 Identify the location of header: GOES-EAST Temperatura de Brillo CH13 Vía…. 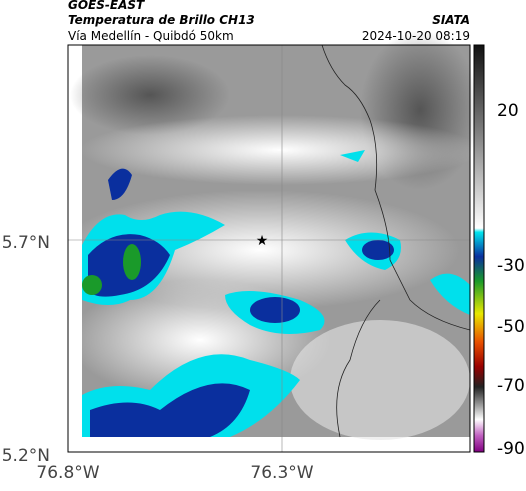
(269, 21).